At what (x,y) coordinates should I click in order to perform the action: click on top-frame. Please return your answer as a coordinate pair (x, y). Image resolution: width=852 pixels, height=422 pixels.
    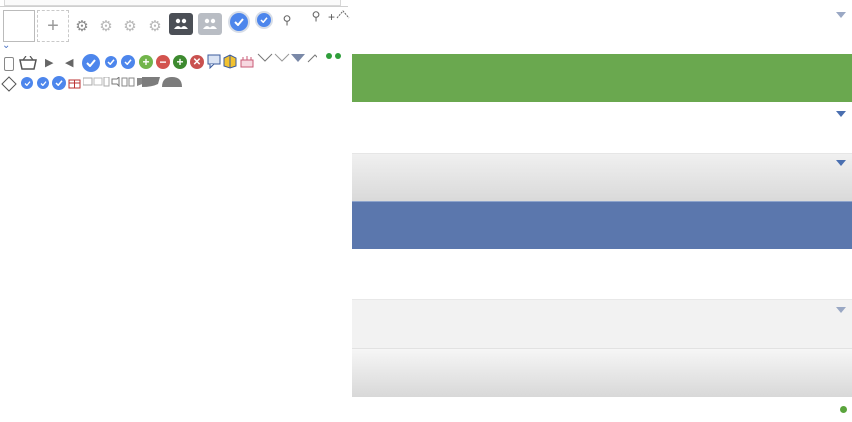
    Looking at the image, I should click on (174, 3).